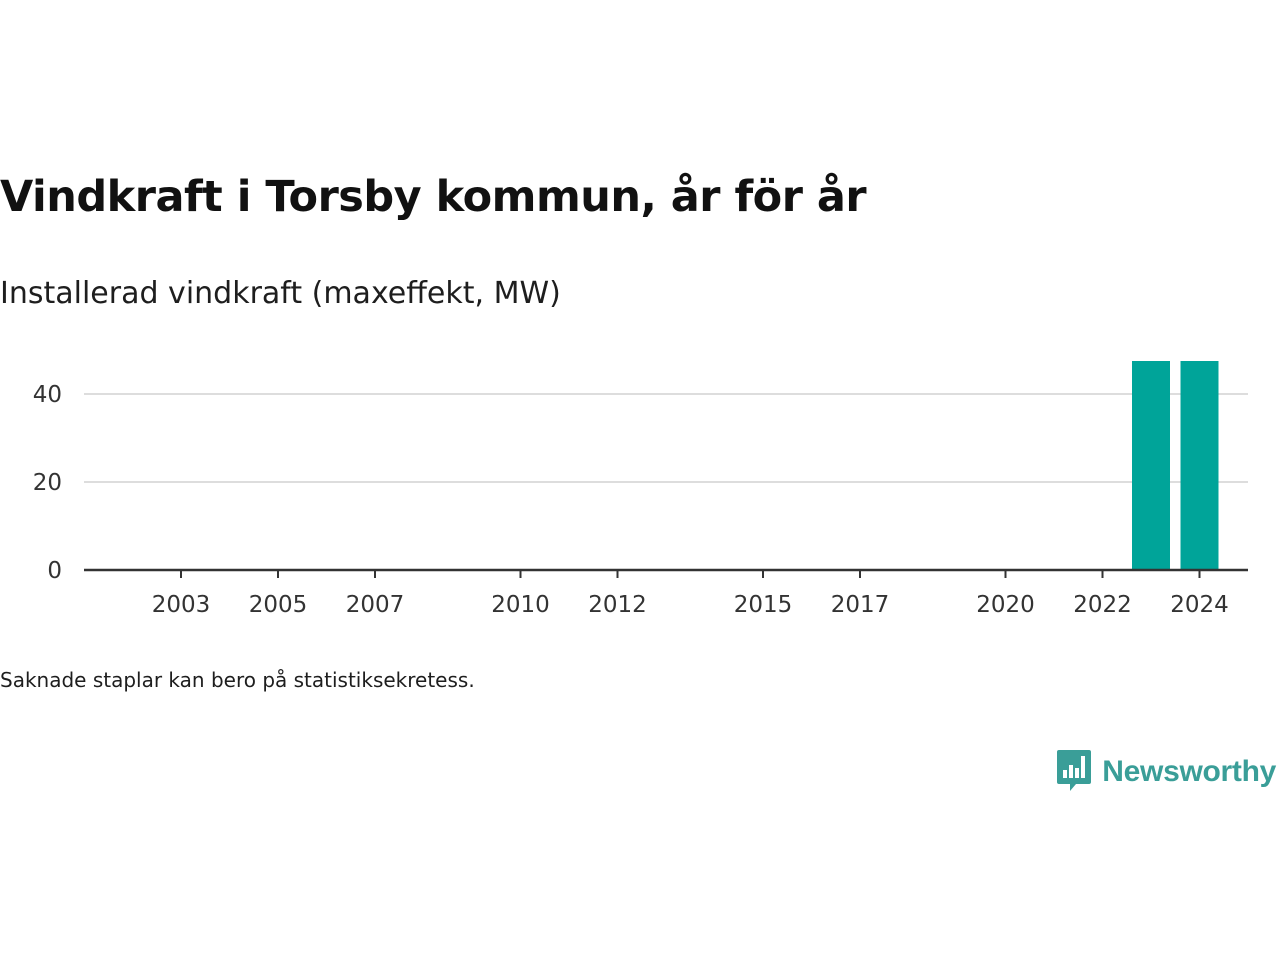 This screenshot has height=960, width=1280. Describe the element at coordinates (1199, 605) in the screenshot. I see `x-tick-label: 2024` at that location.